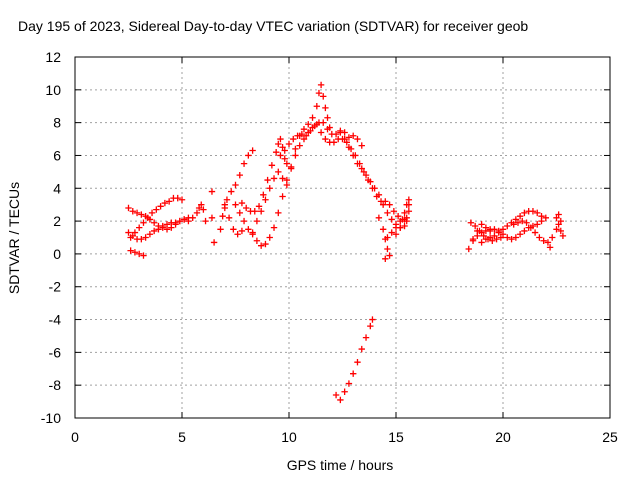  What do you see at coordinates (53, 90) in the screenshot?
I see `y-tick-label: 10` at bounding box center [53, 90].